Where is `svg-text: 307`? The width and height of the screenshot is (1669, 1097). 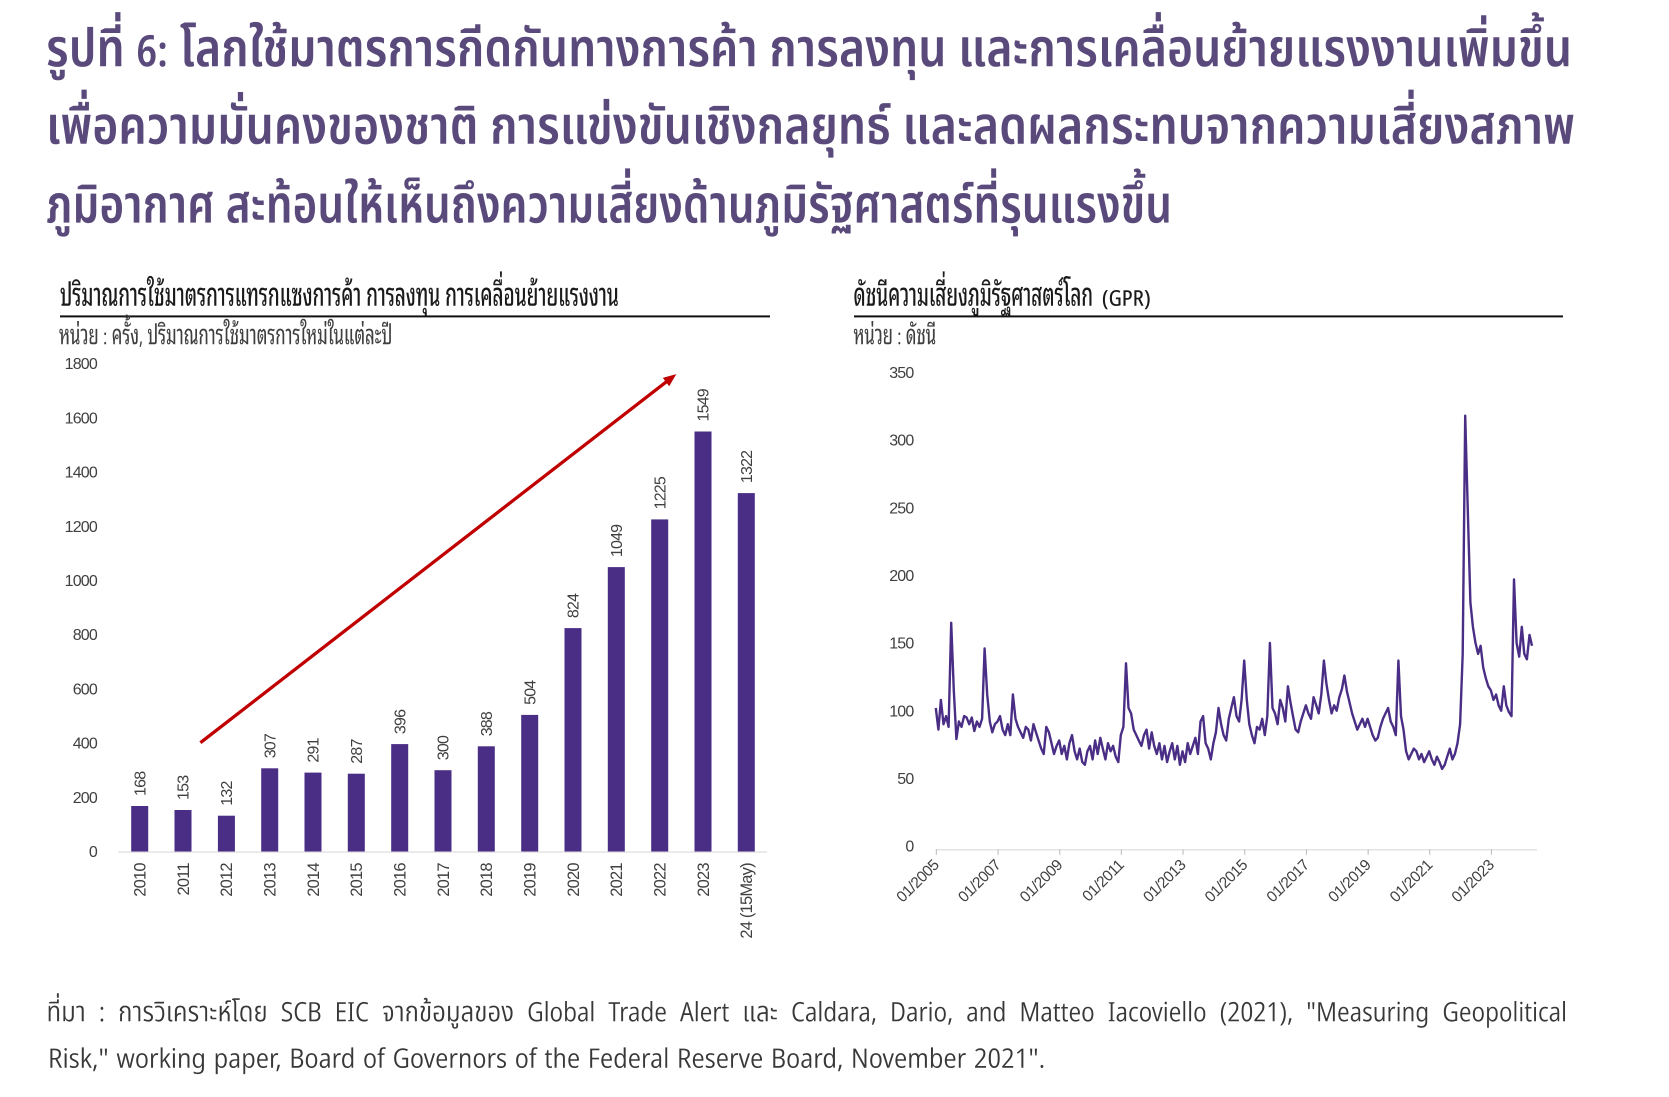 svg-text: 307 is located at coordinates (270, 745).